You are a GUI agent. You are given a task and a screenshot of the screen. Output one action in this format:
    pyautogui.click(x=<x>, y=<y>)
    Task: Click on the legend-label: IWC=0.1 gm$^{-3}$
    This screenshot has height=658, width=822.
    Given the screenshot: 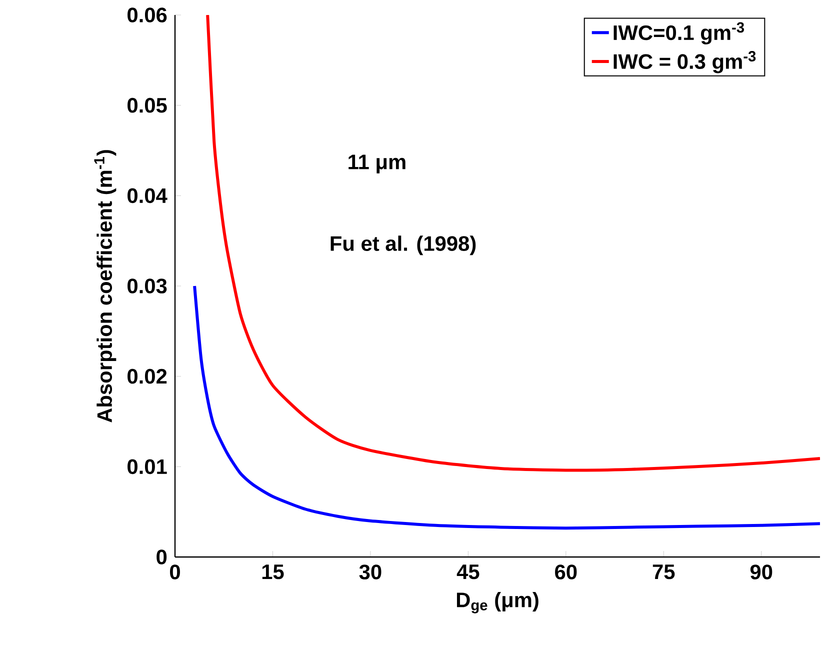 What is the action you would take?
    pyautogui.click(x=679, y=33)
    